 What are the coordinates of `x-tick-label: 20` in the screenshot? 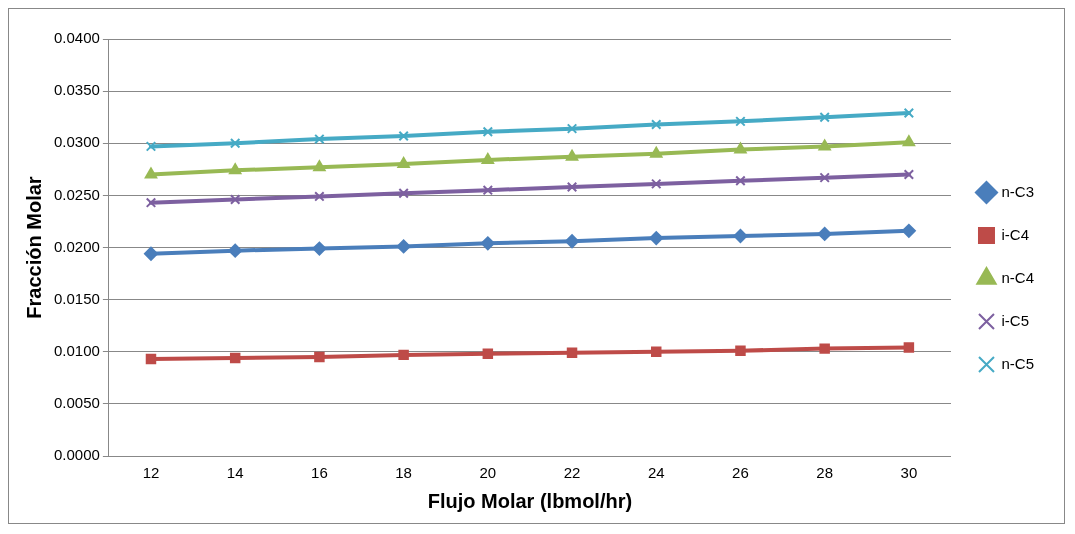 It's located at (488, 473).